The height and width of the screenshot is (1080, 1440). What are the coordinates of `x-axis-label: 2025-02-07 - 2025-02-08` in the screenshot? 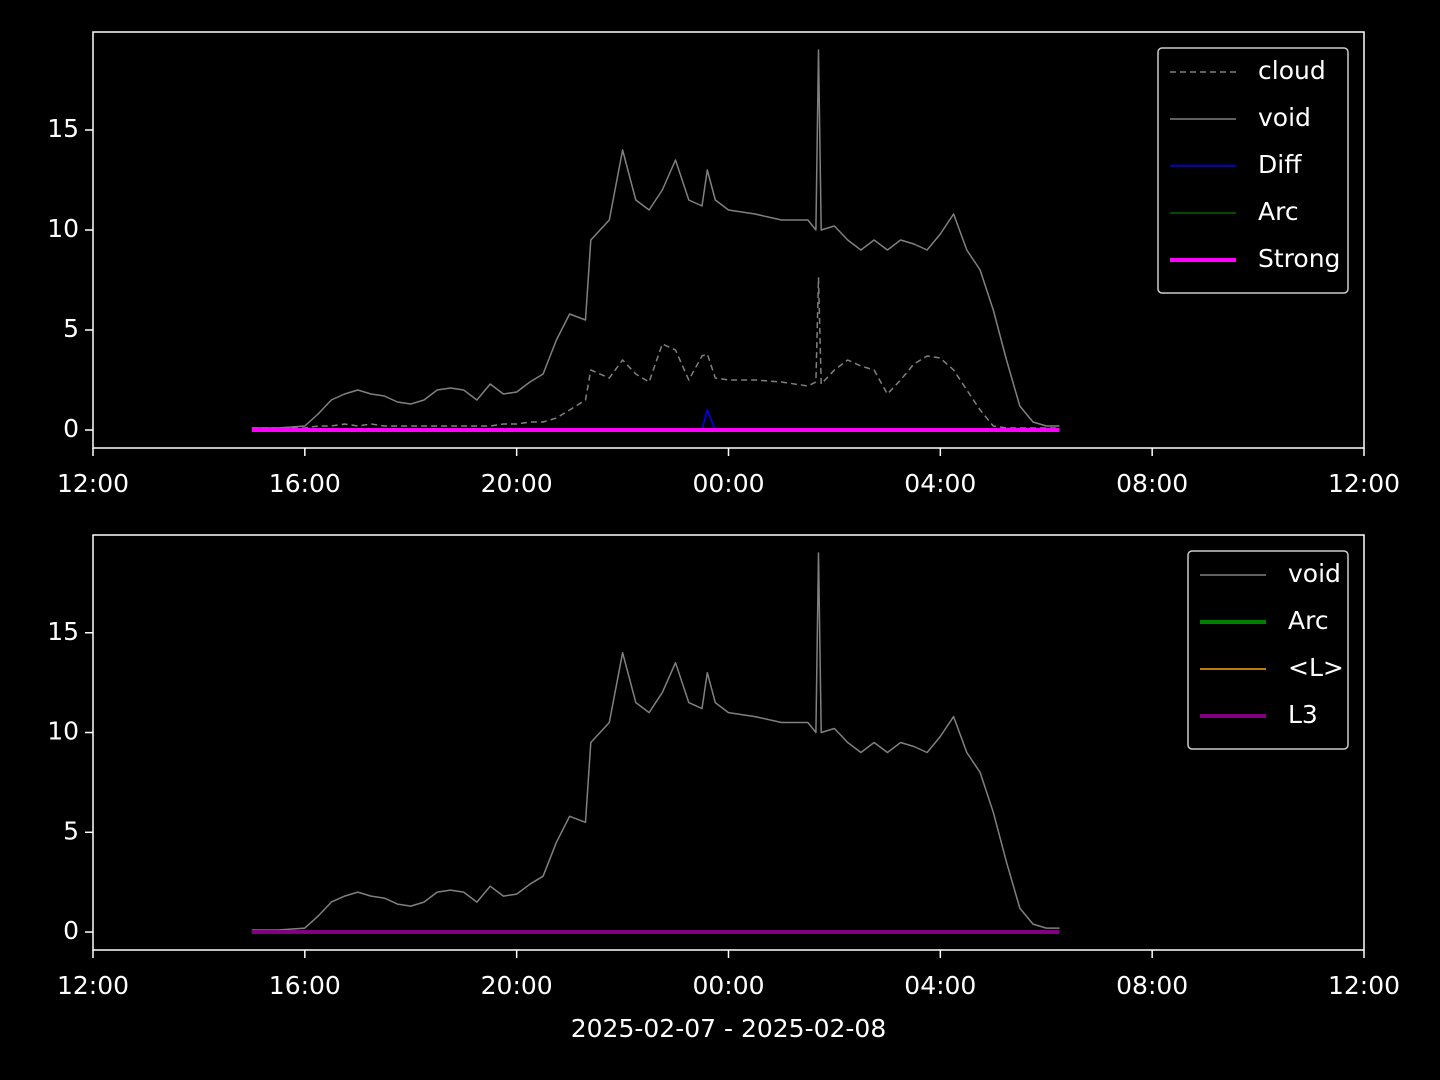 It's located at (729, 1028).